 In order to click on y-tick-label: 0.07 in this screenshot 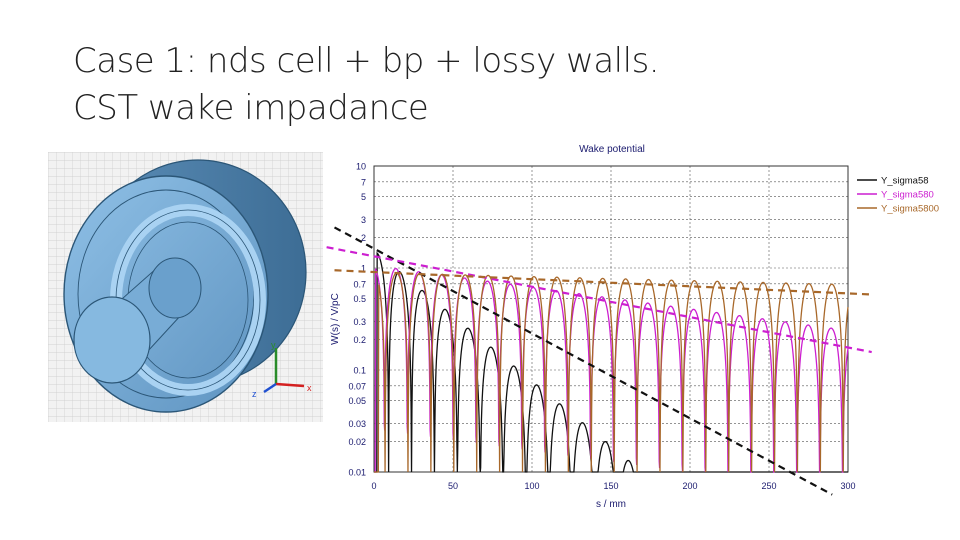, I will do `click(357, 386)`.